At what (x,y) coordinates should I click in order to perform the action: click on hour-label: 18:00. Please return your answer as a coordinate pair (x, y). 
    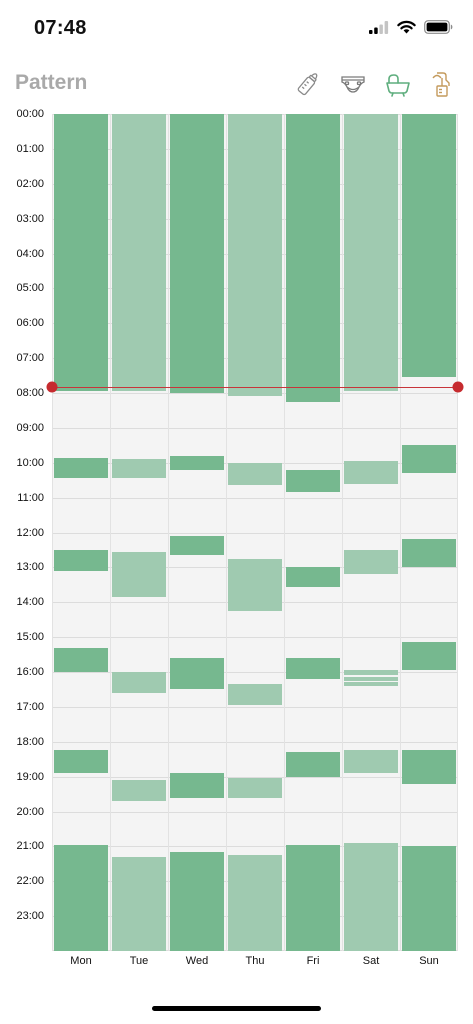
    Looking at the image, I should click on (30, 741).